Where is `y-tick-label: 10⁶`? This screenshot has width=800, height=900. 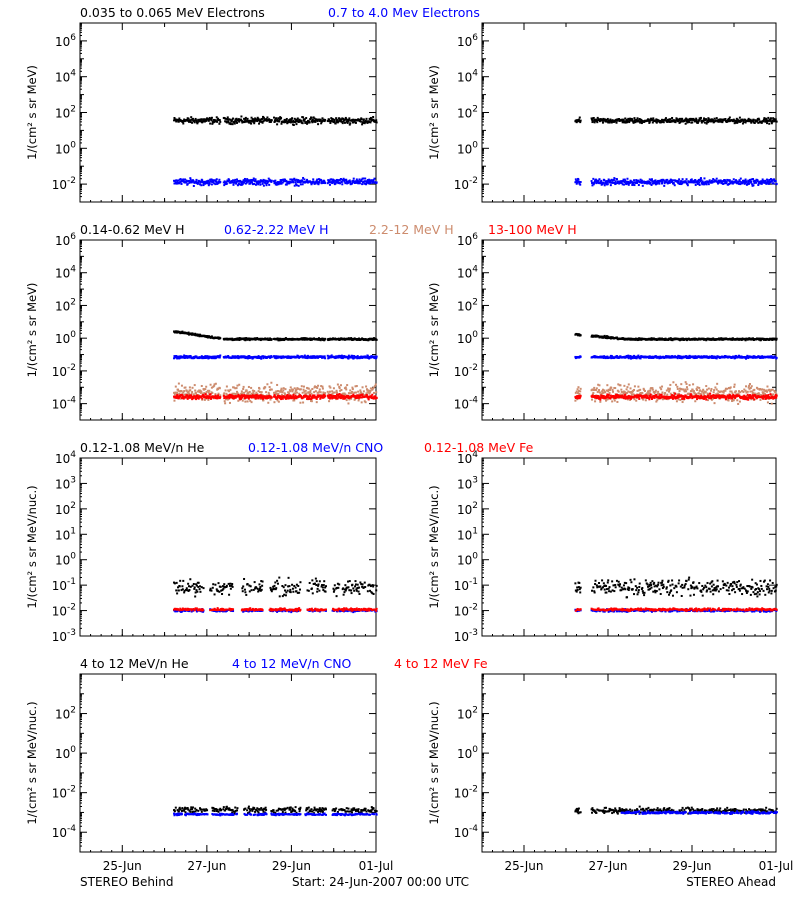
y-tick-label: 10⁶ is located at coordinates (467, 41).